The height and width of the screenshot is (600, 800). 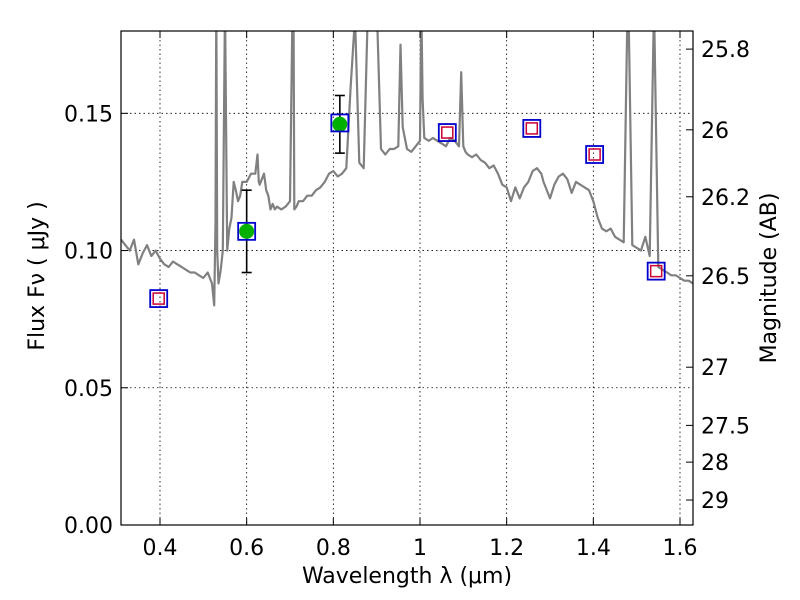 I want to click on right-tick-label: 27, so click(x=715, y=368).